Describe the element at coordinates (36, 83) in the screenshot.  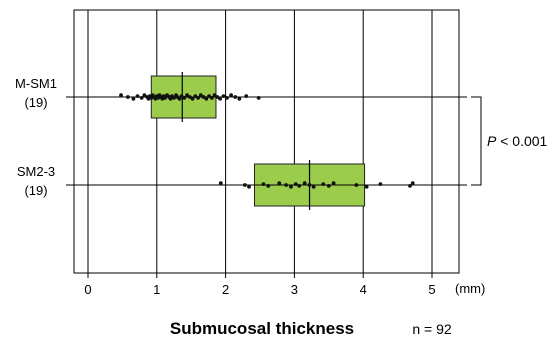
I see `category-name: M-SM1` at that location.